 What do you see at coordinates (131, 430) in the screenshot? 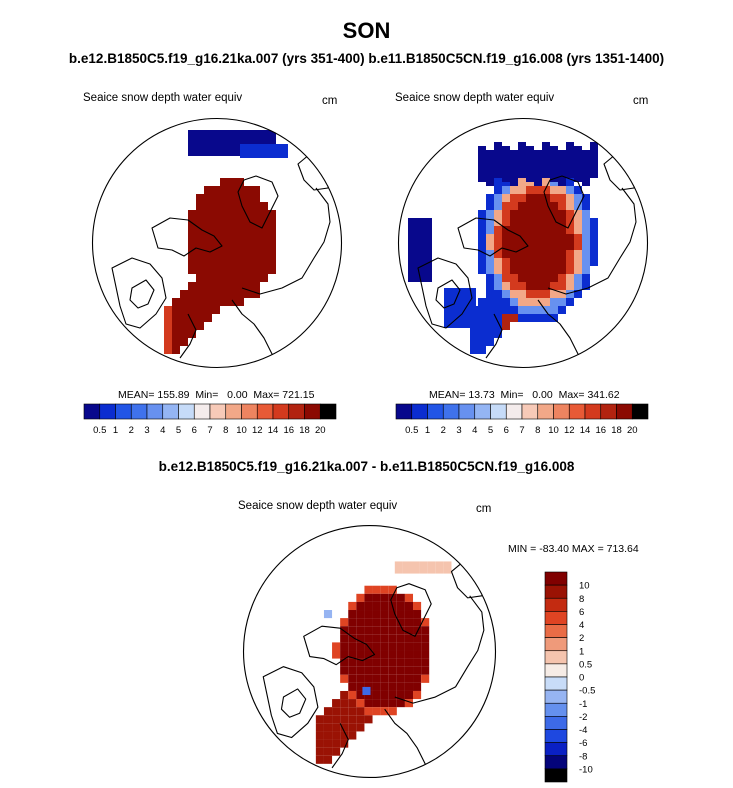
I see `panel1-colorbar-tick-label: 2` at bounding box center [131, 430].